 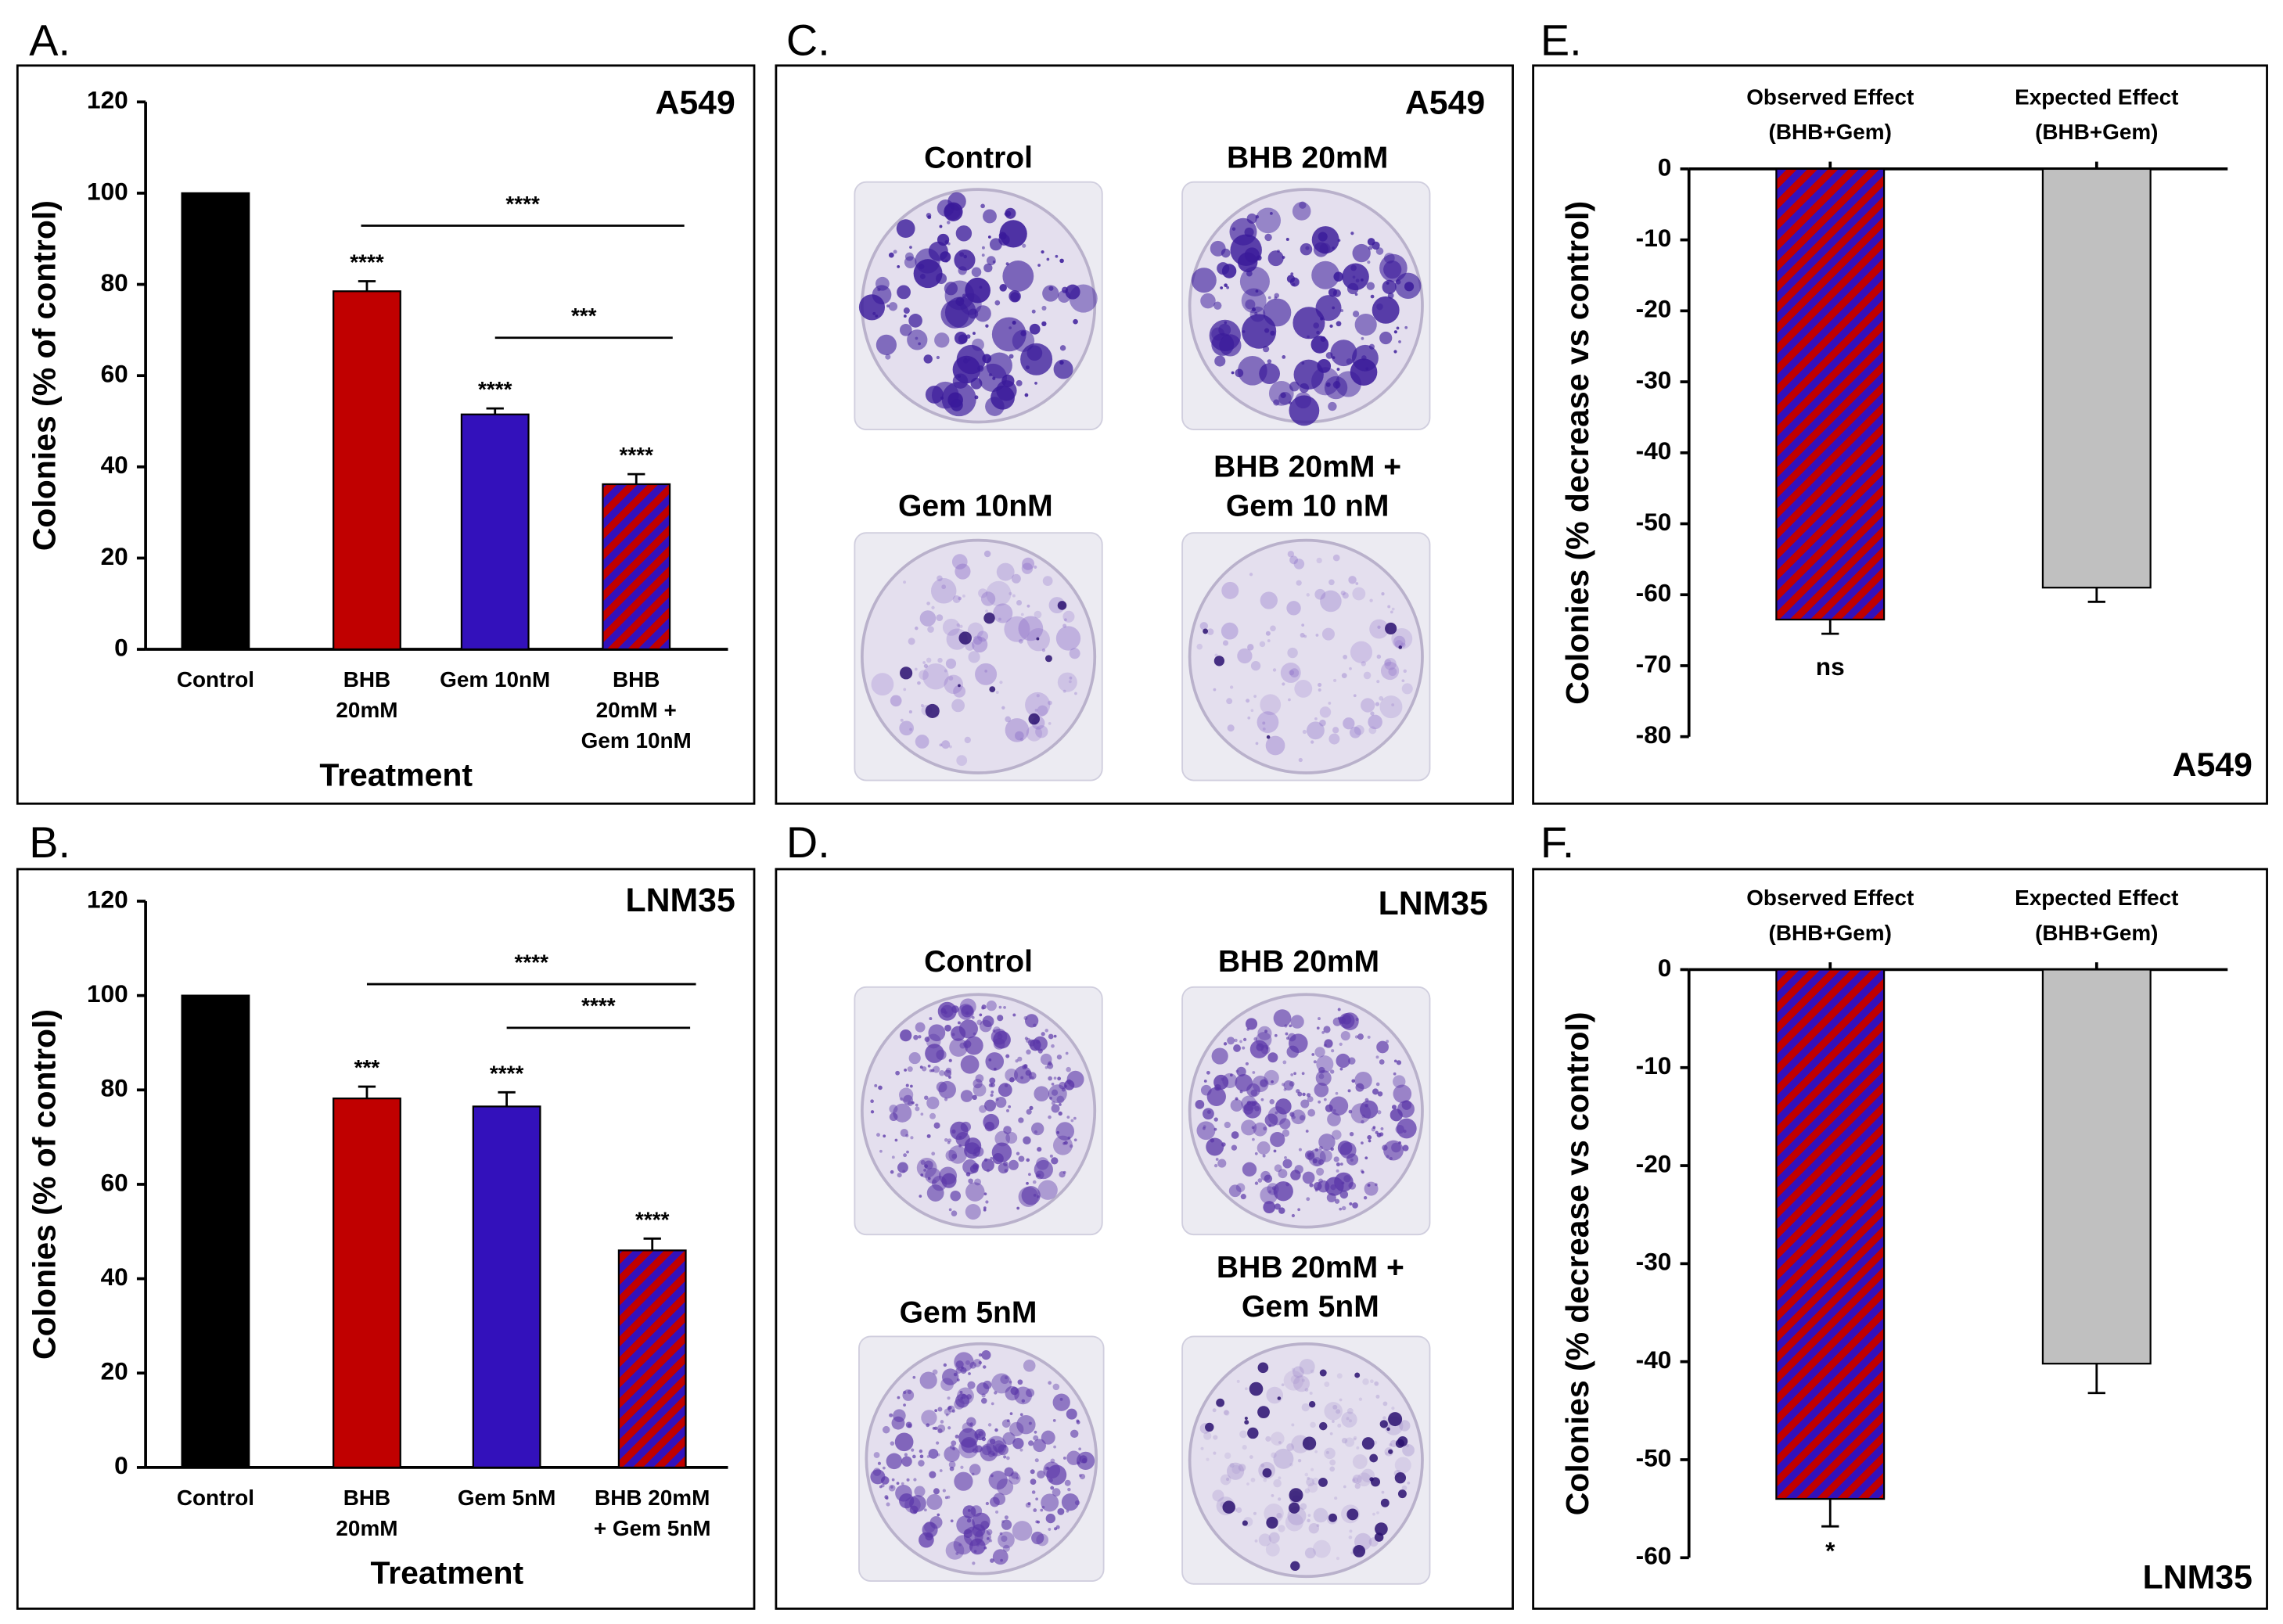 I want to click on significance-label: ns, so click(x=1830, y=666).